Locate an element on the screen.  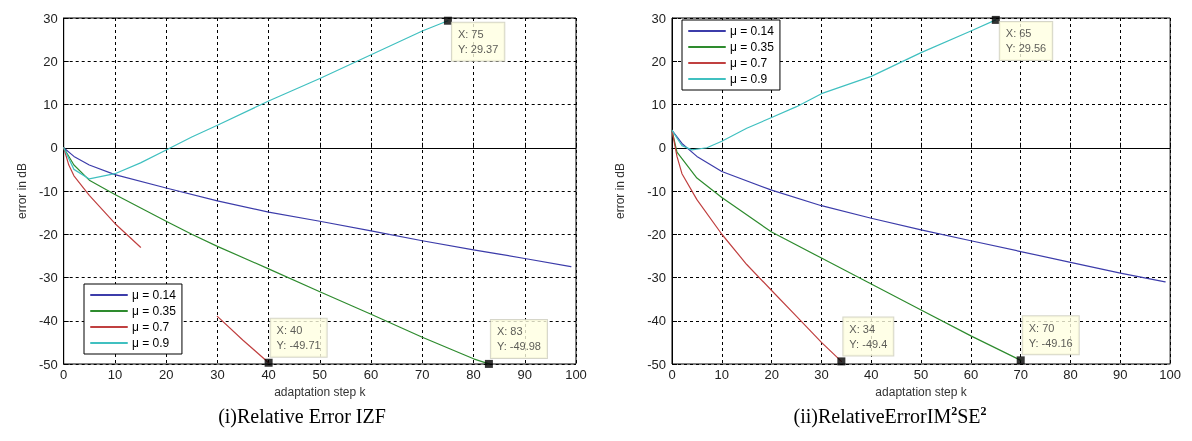
annotation: X: 34 Y: -49.4 is located at coordinates (868, 336).